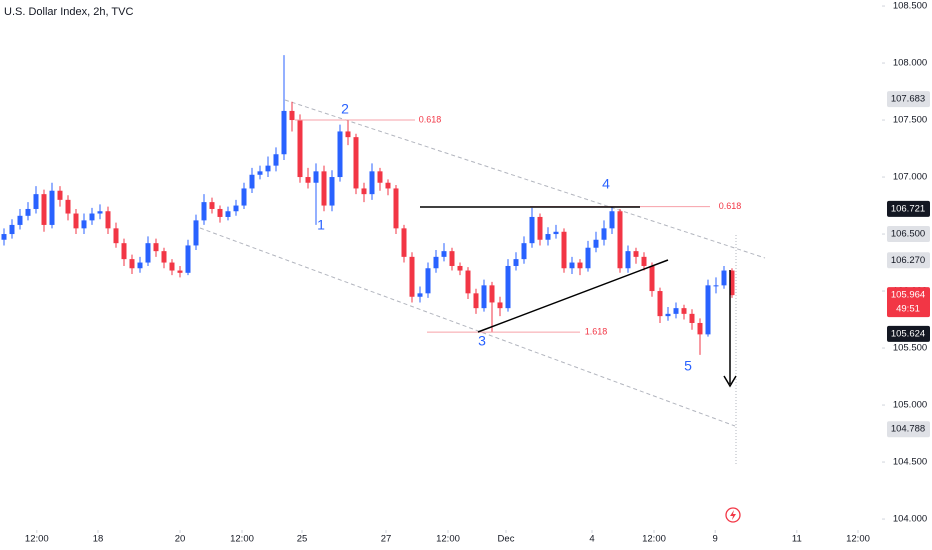 The width and height of the screenshot is (932, 550). What do you see at coordinates (910, 63) in the screenshot?
I see `y-tick-label: 108.000` at bounding box center [910, 63].